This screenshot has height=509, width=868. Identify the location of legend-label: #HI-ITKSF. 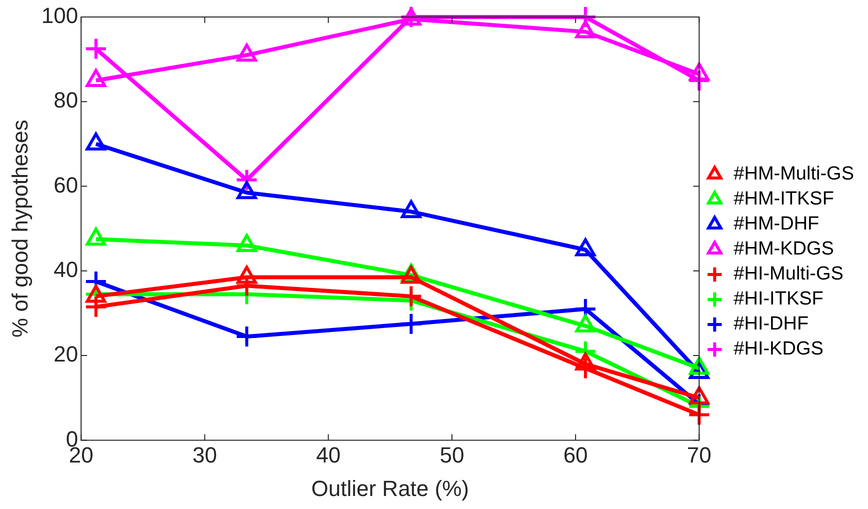
(779, 299).